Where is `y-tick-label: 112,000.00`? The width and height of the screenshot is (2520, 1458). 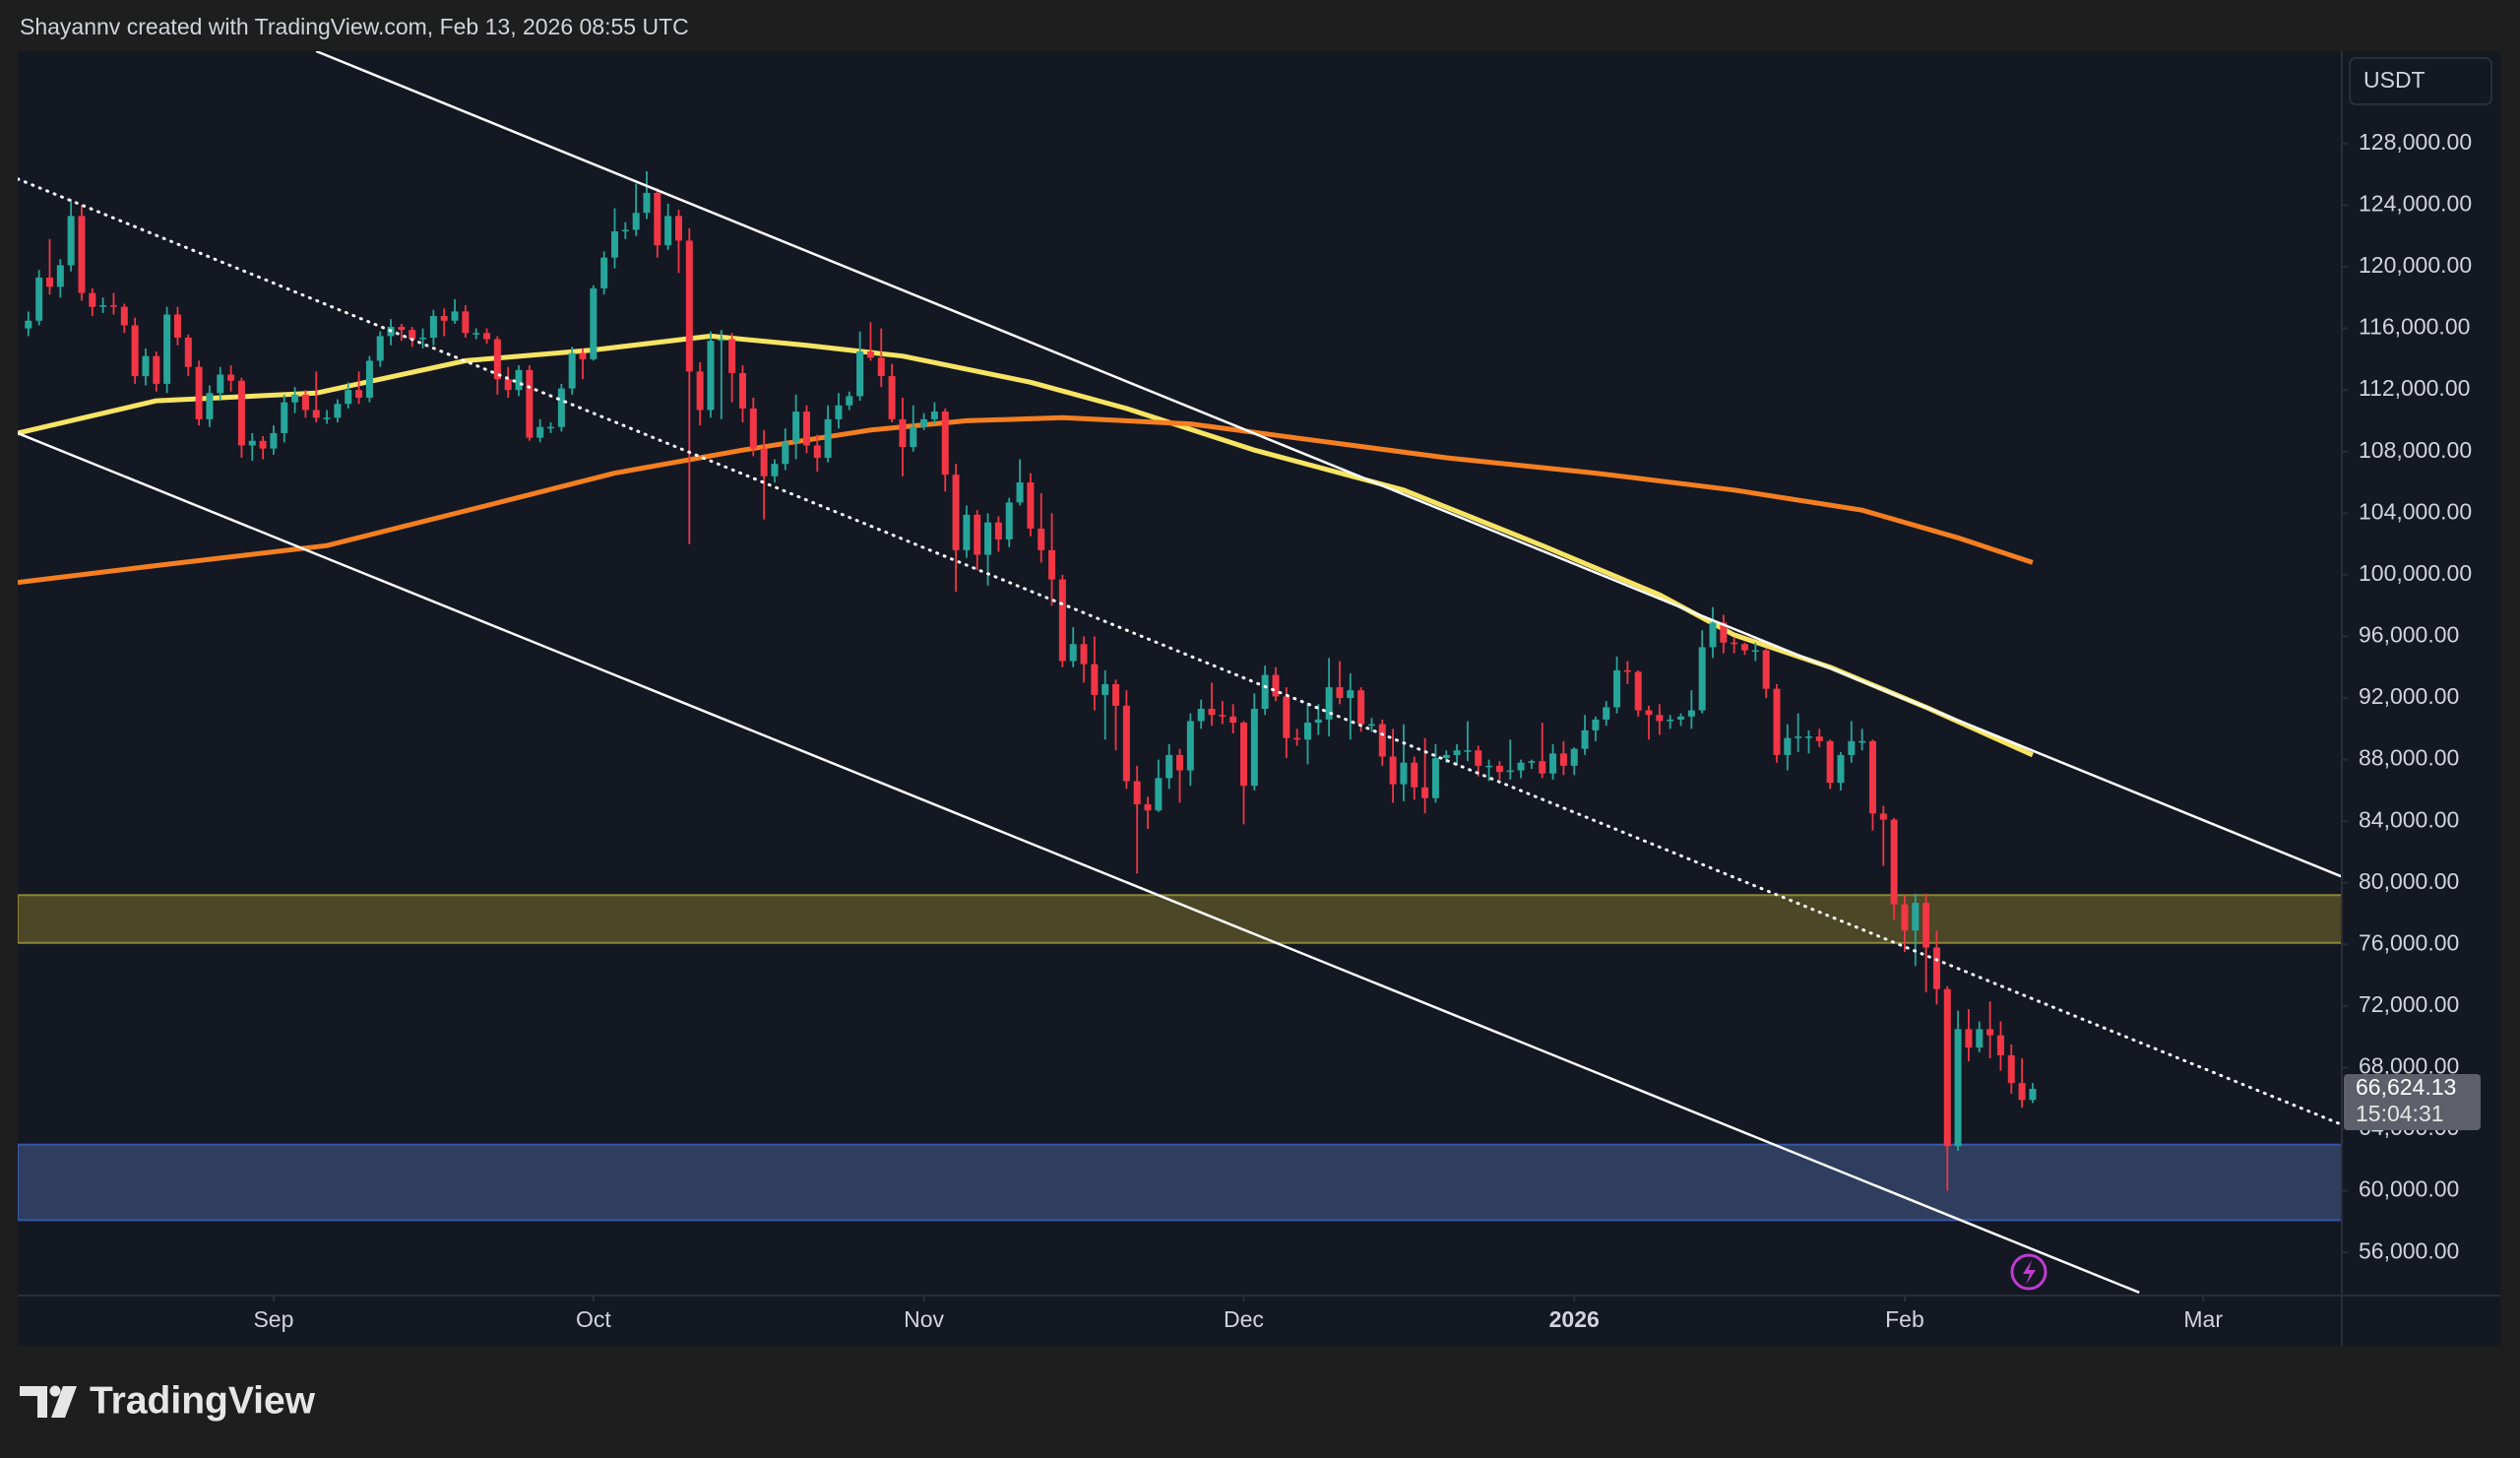
y-tick-label: 112,000.00 is located at coordinates (2414, 388).